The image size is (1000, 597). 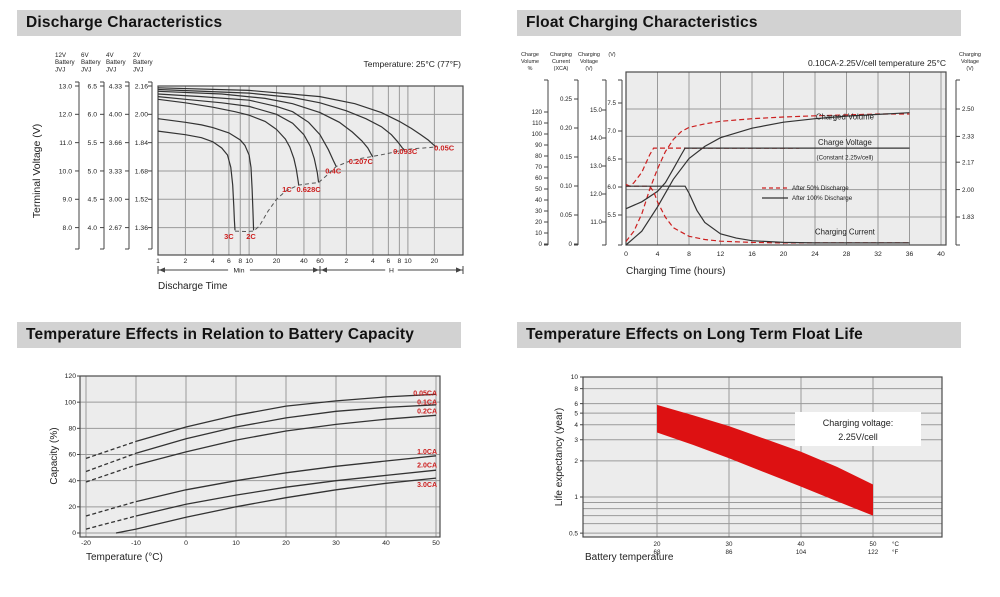 What do you see at coordinates (561, 62) in the screenshot?
I see `chart-text: Current` at bounding box center [561, 62].